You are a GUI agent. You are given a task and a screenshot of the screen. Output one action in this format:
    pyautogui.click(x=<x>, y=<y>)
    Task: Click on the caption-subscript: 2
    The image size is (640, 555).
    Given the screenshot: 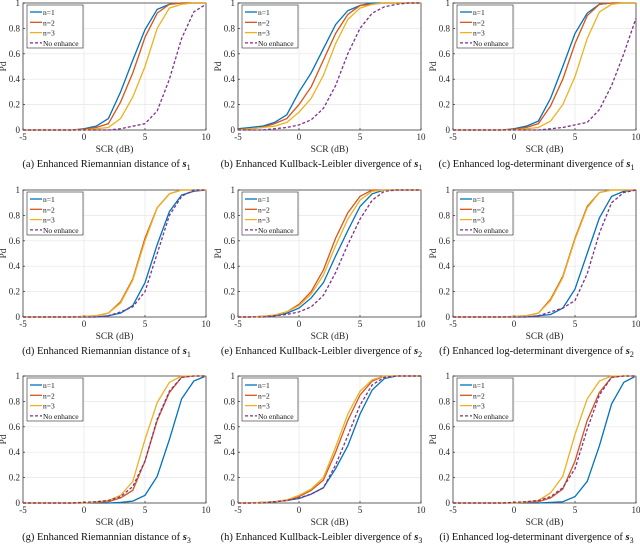 What is the action you would take?
    pyautogui.click(x=420, y=354)
    